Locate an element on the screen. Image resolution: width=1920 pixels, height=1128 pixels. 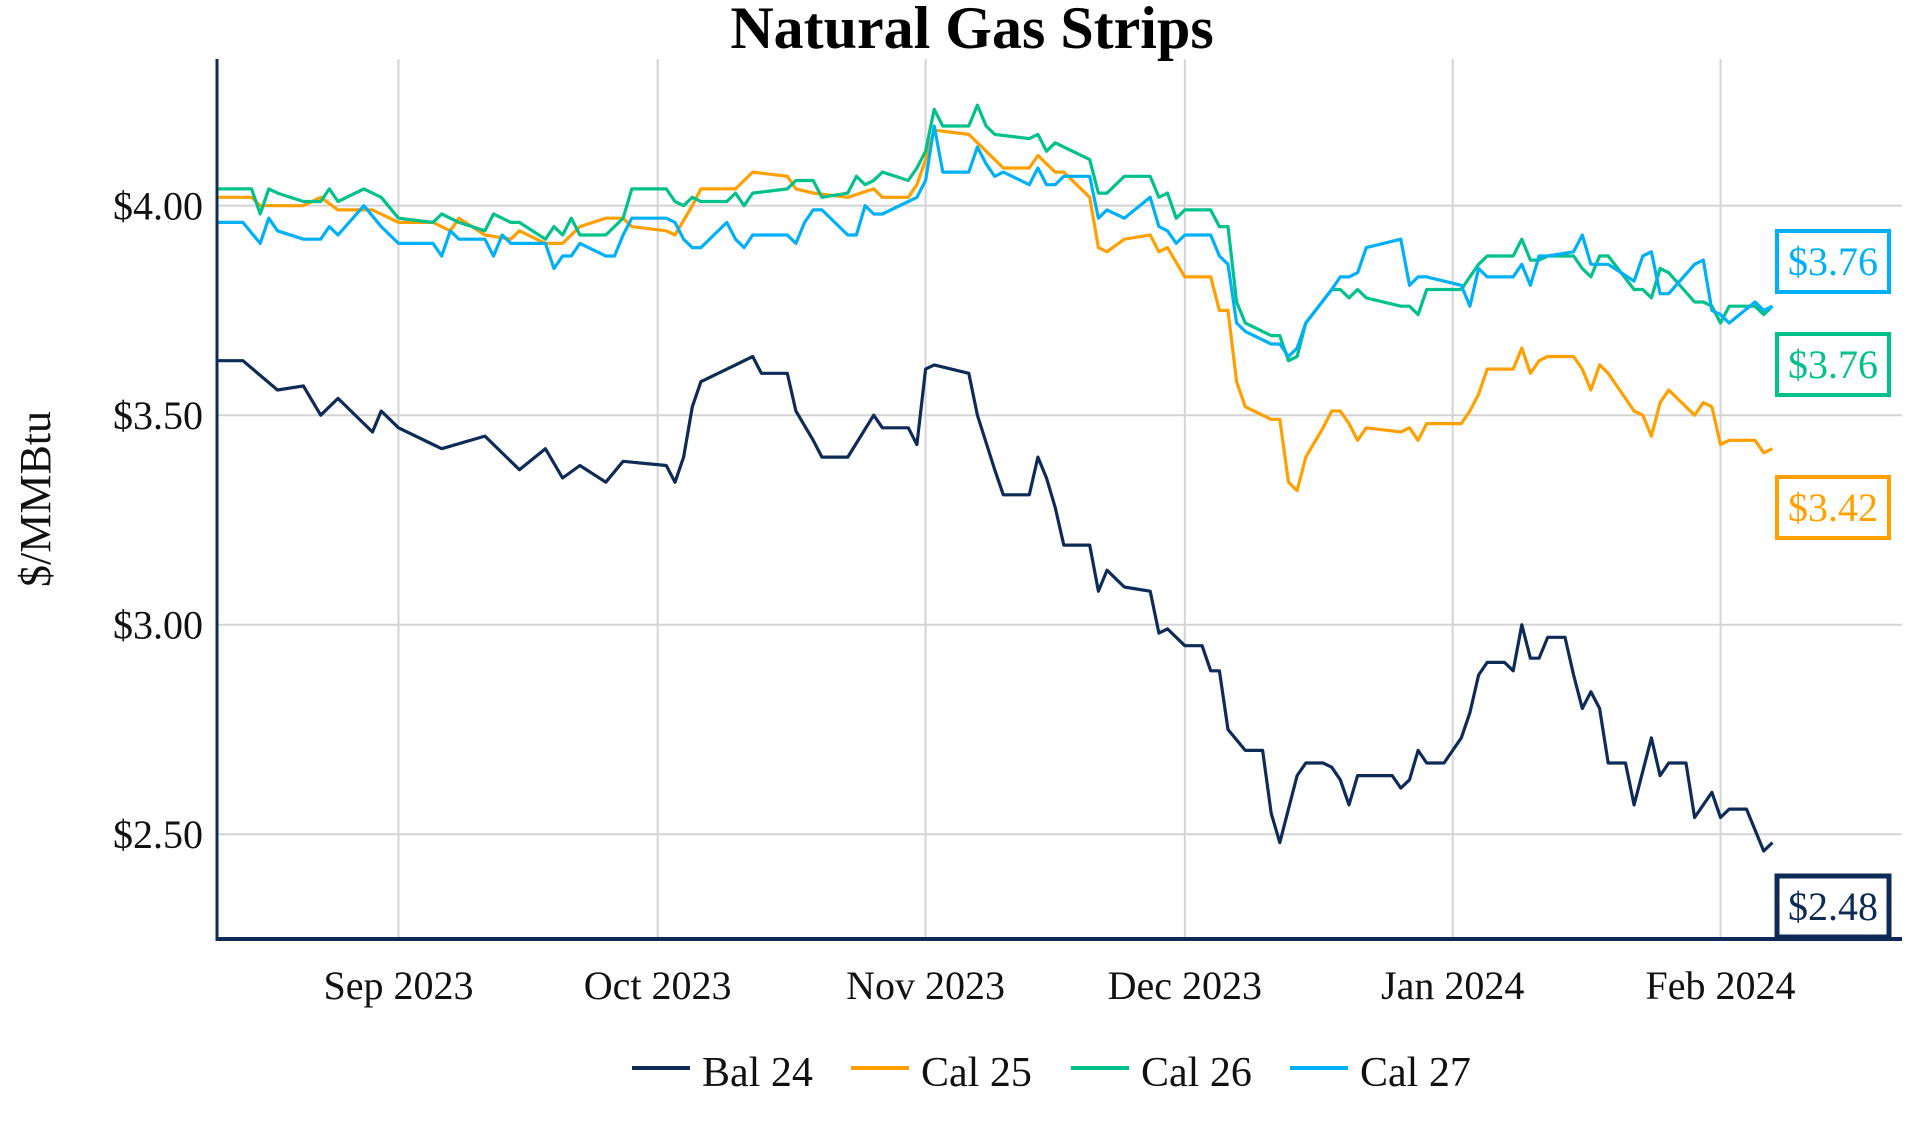
legend-label: Cal 26 is located at coordinates (1196, 1073).